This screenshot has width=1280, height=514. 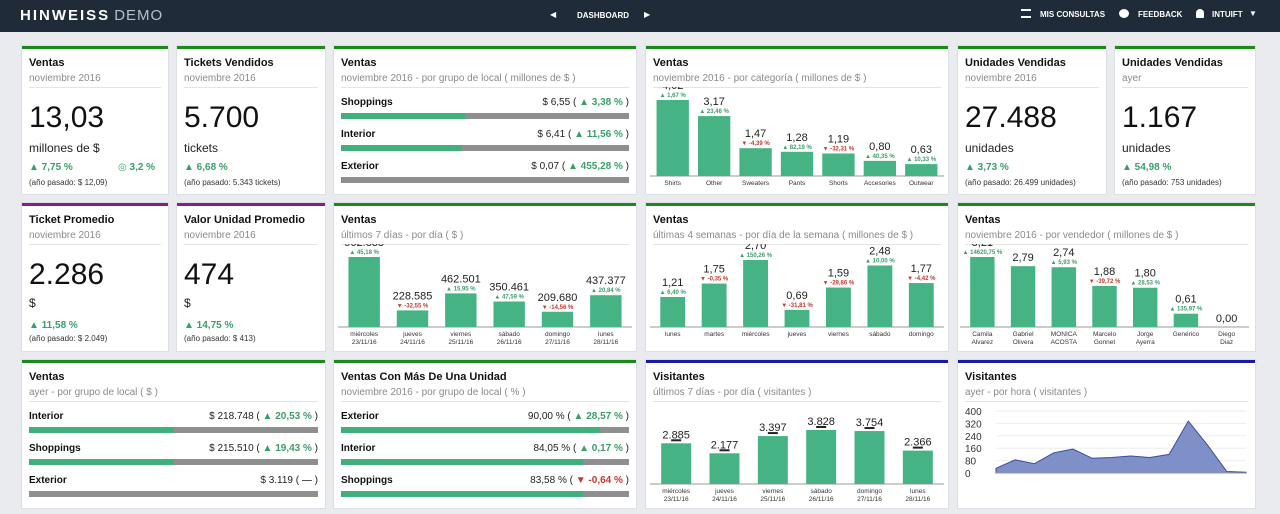 What do you see at coordinates (879, 251) in the screenshot?
I see `bar-value-label: 2,48` at bounding box center [879, 251].